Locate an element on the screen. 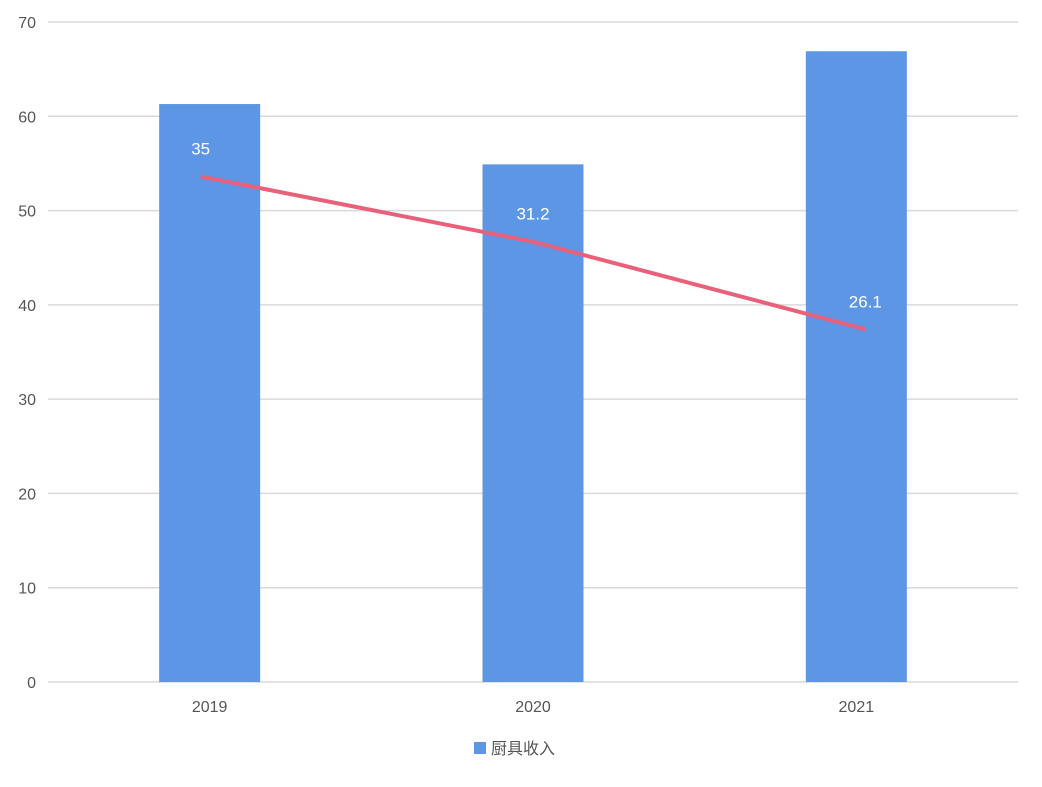  legend: 厨具收入 is located at coordinates (514, 749).